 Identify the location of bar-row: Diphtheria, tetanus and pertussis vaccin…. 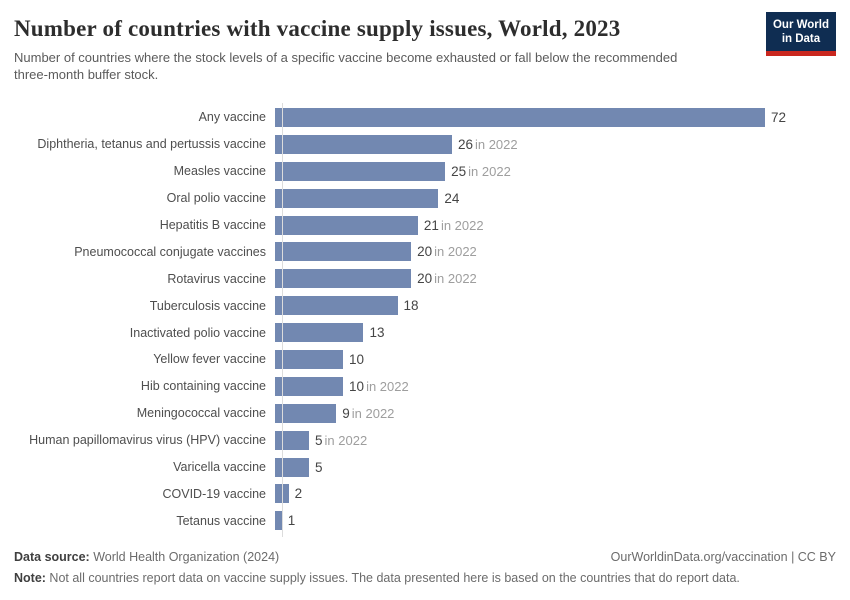
(425, 144).